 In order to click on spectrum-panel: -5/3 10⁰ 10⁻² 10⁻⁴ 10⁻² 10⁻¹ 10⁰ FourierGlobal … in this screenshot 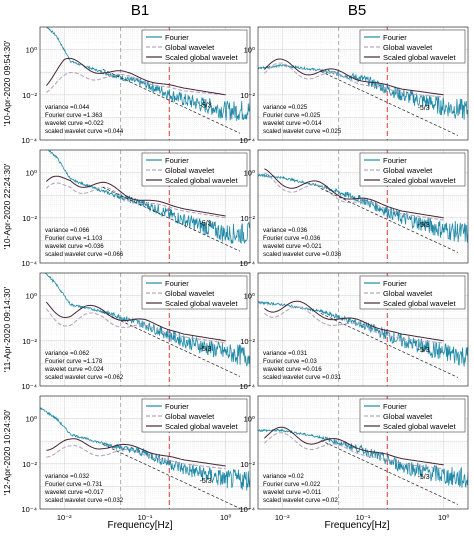, I will do `click(354, 458)`.